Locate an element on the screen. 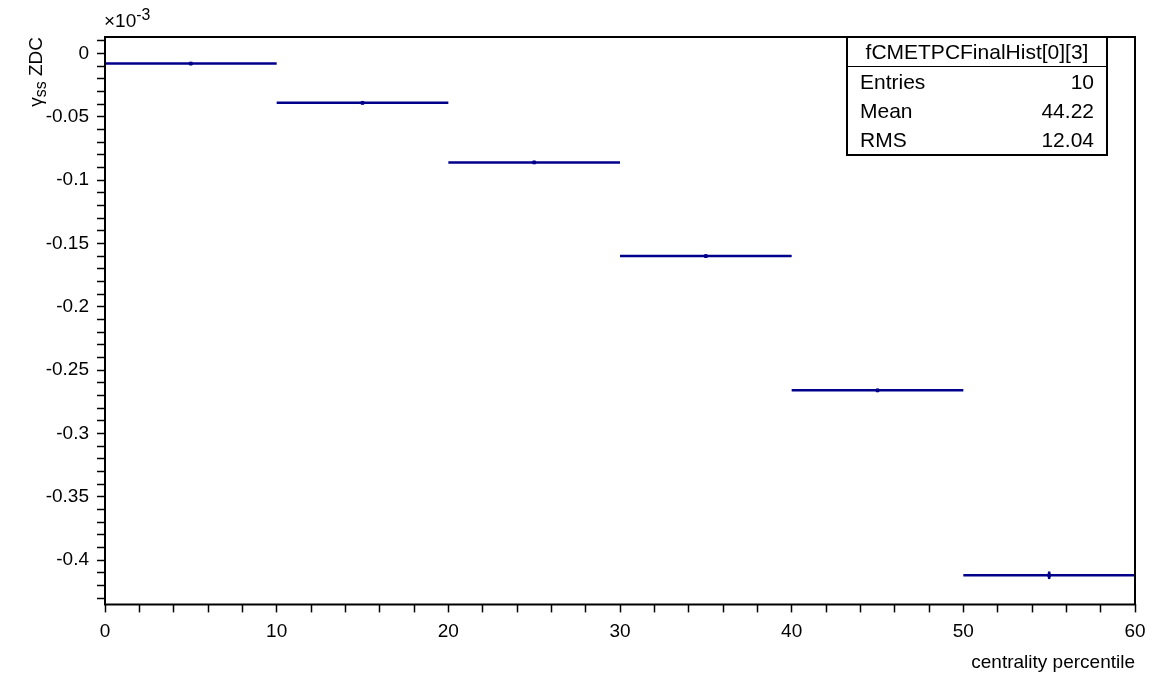 The image size is (1156, 680). x-tick-label: 40 is located at coordinates (792, 631).